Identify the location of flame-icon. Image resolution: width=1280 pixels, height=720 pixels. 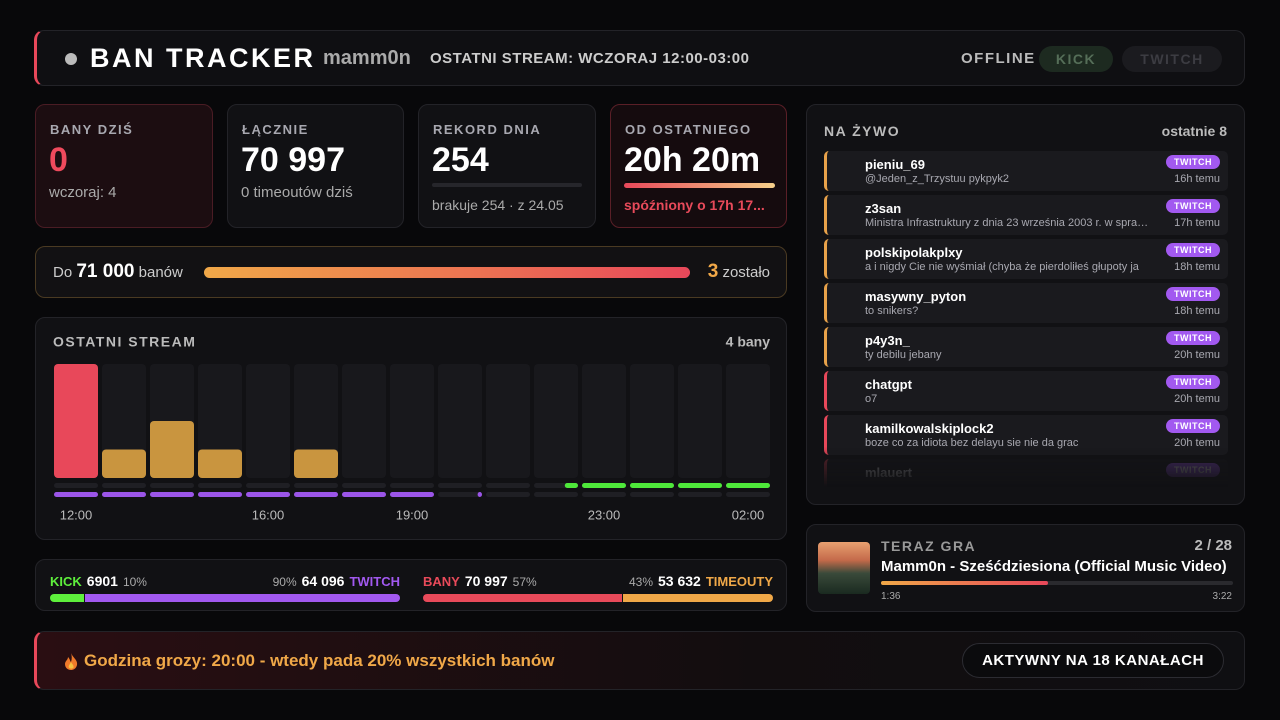
(71, 661).